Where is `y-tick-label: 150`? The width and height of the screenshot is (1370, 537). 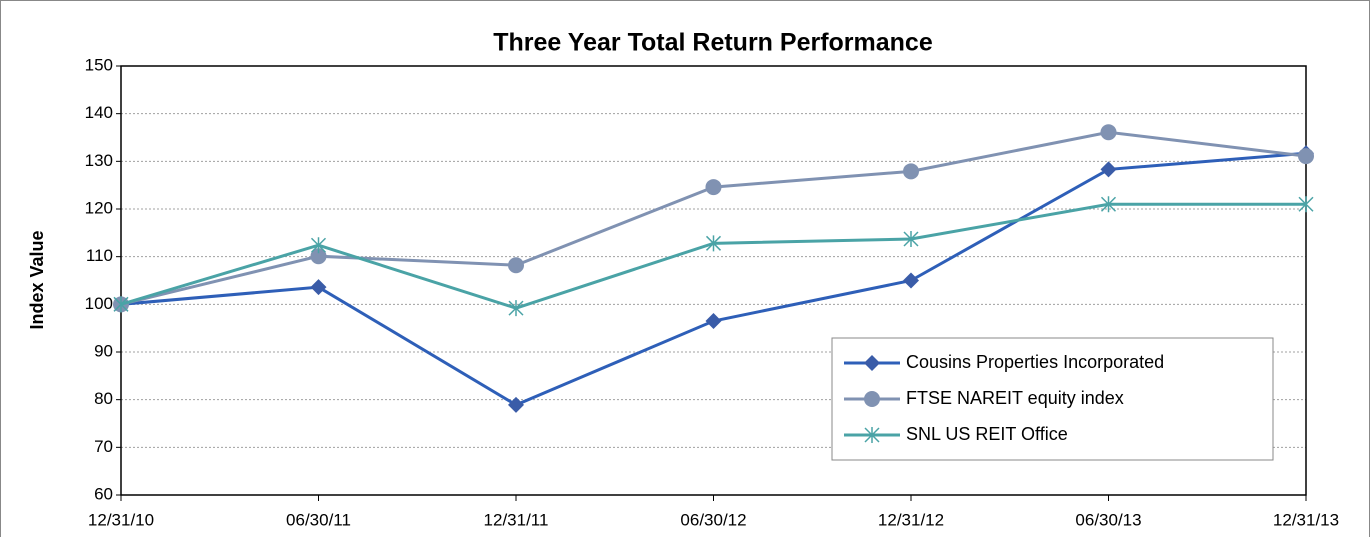 y-tick-label: 150 is located at coordinates (99, 64).